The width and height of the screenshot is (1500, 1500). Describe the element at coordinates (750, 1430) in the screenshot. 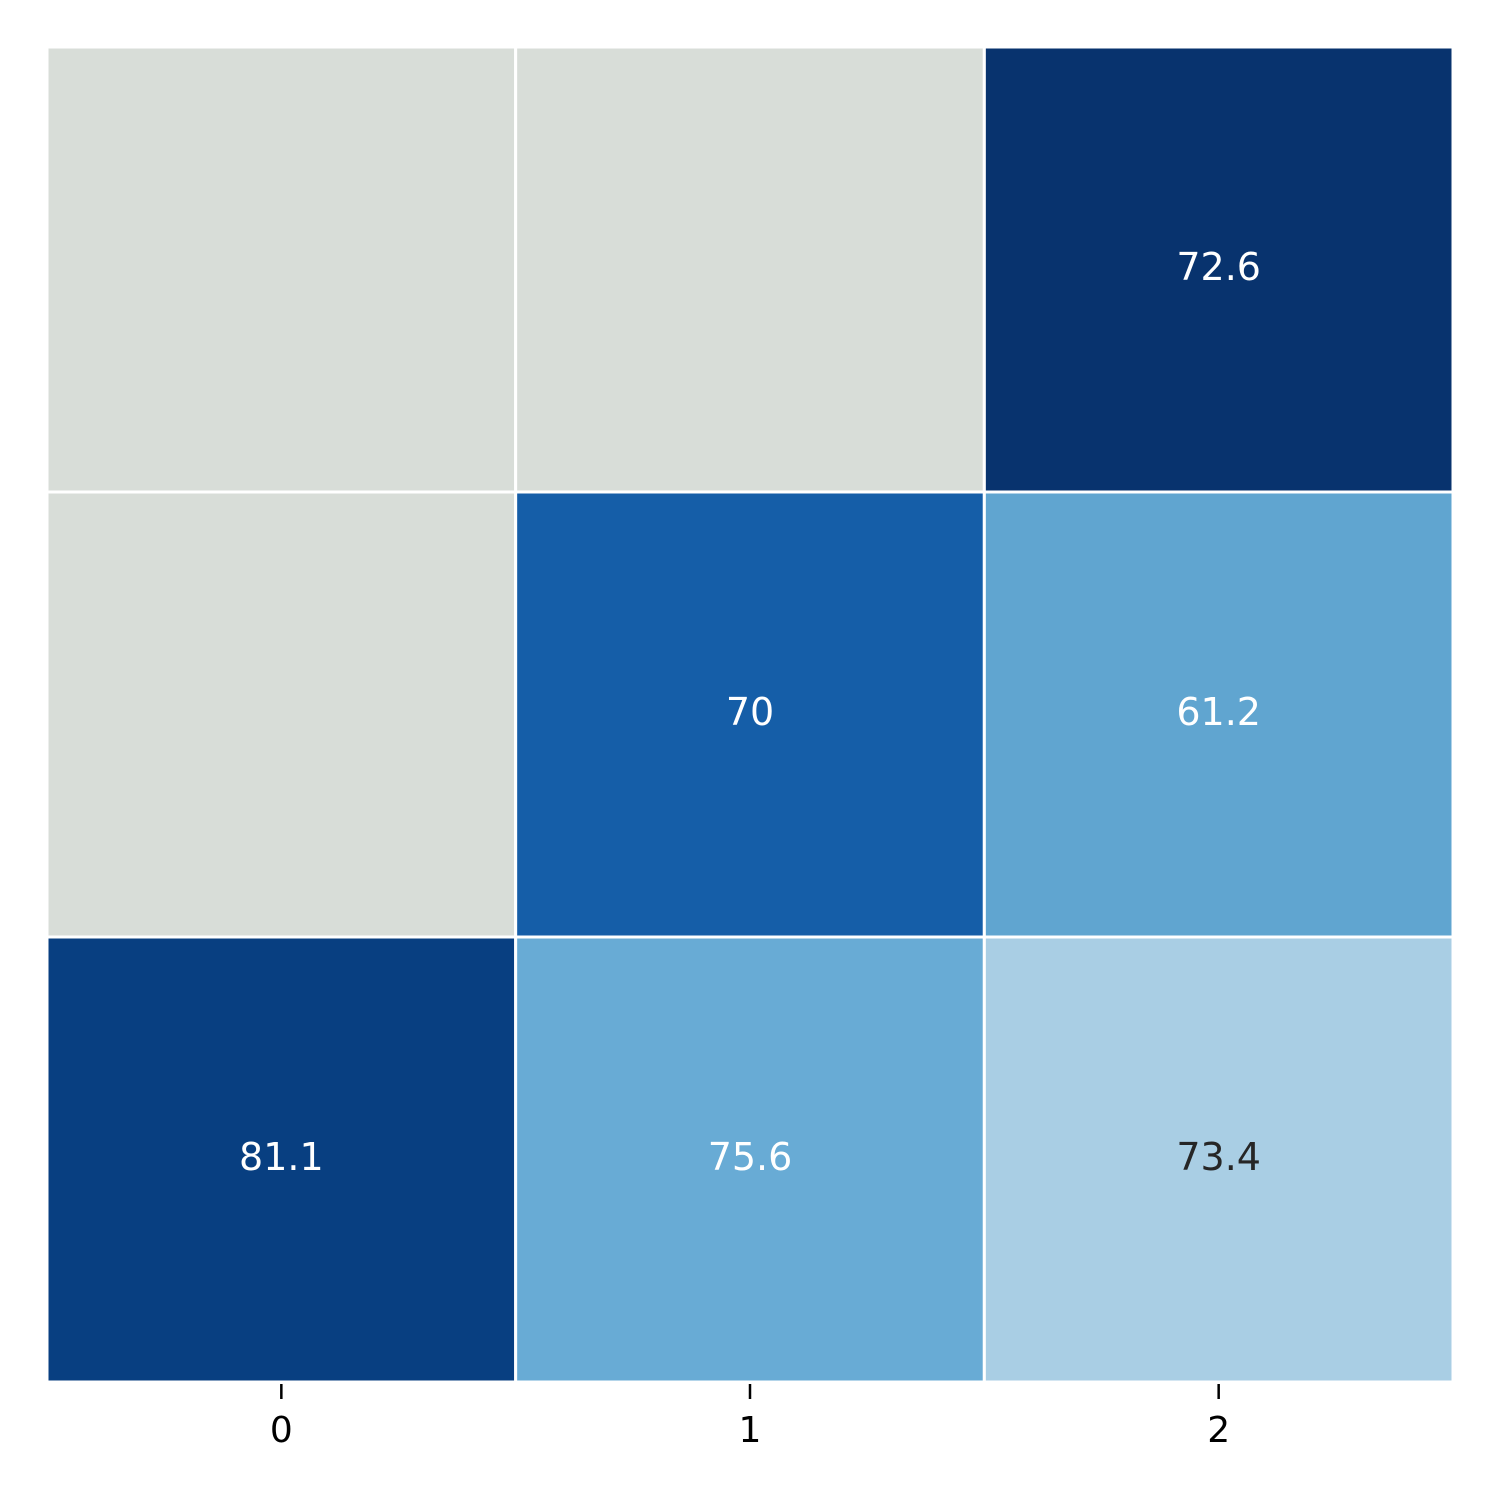

I see `x-tick-label: 1` at that location.